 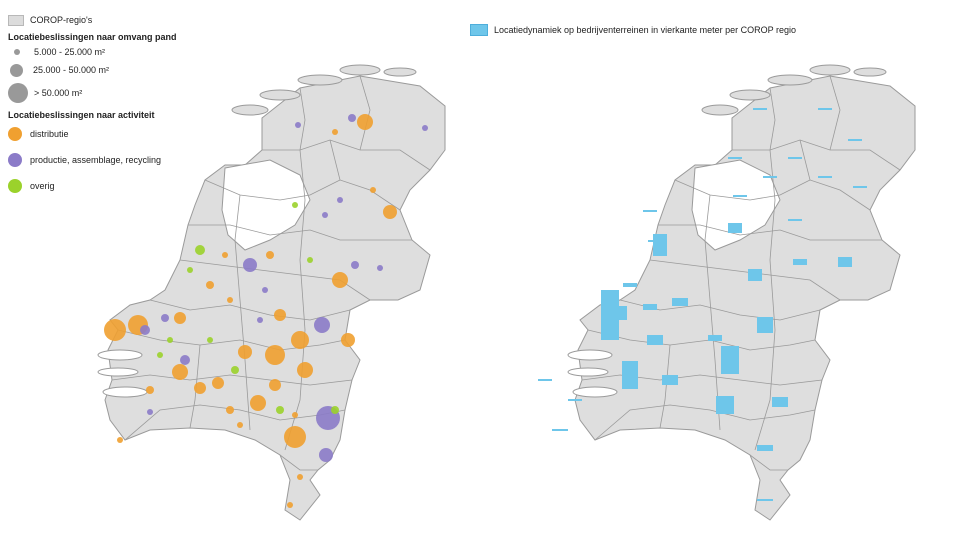 I want to click on productie-circle-icon, so click(x=15, y=160).